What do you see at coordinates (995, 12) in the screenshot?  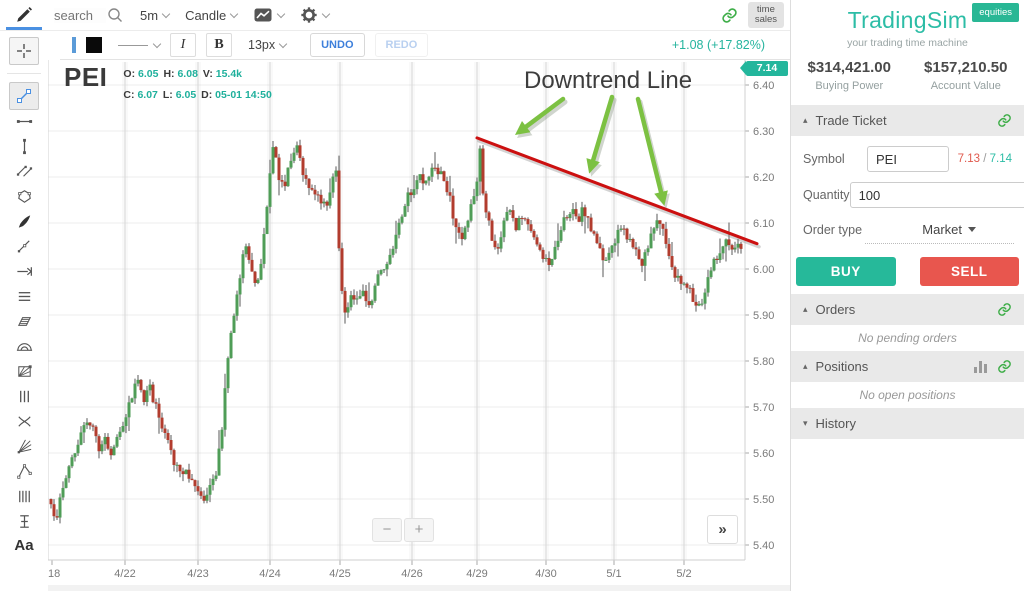 I see `equities-badge: equities` at bounding box center [995, 12].